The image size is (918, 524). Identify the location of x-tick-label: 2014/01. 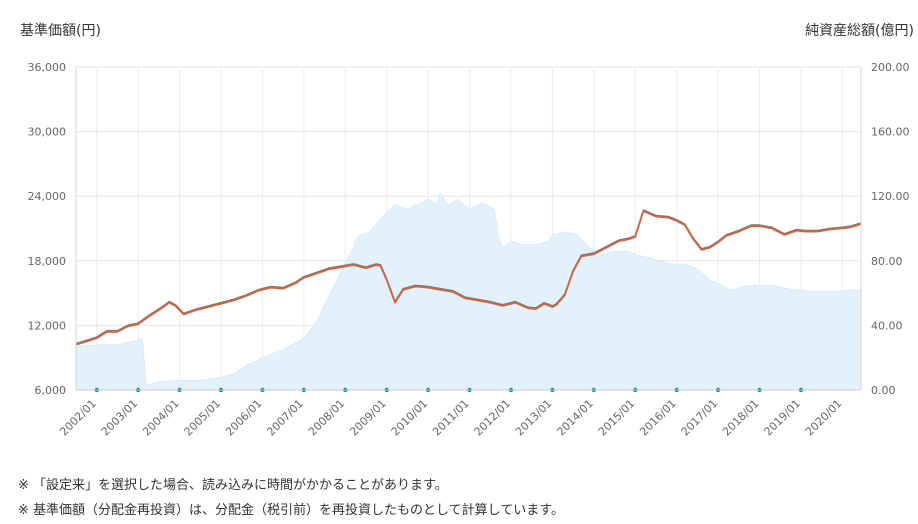
(575, 418).